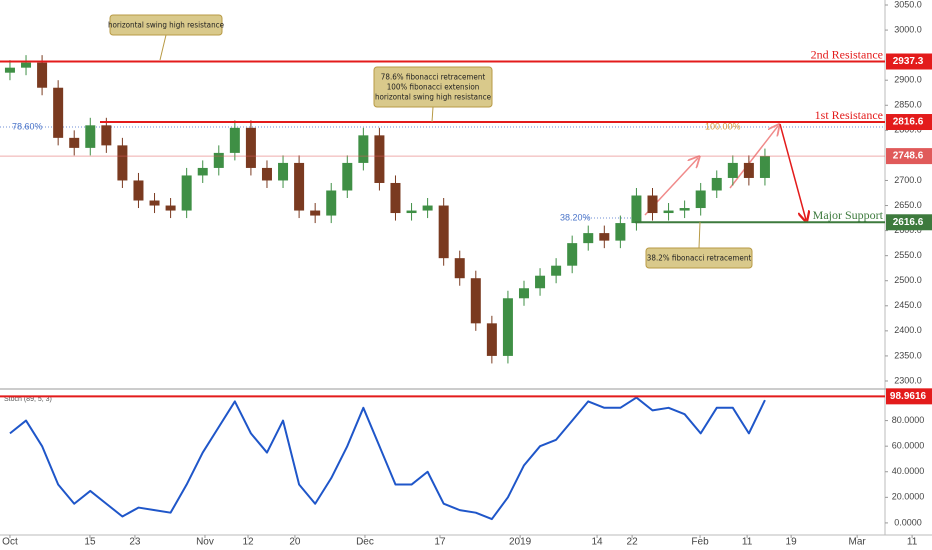  Describe the element at coordinates (365, 542) in the screenshot. I see `x-tick-label: Dec` at that location.